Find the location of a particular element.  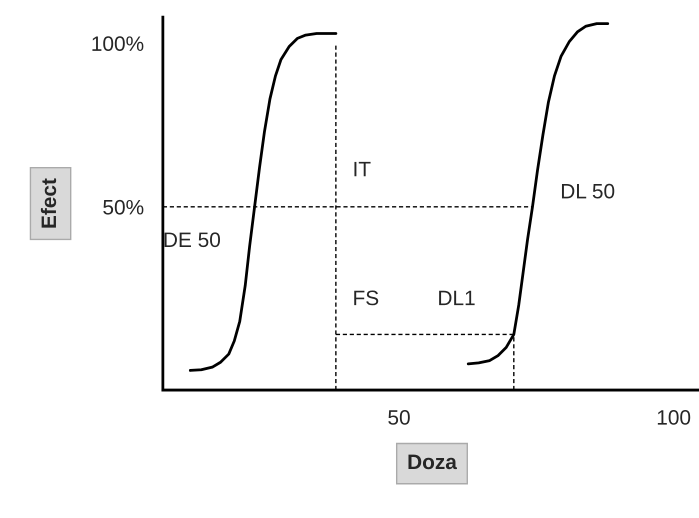

y-axis-title: Efect is located at coordinates (48, 203).